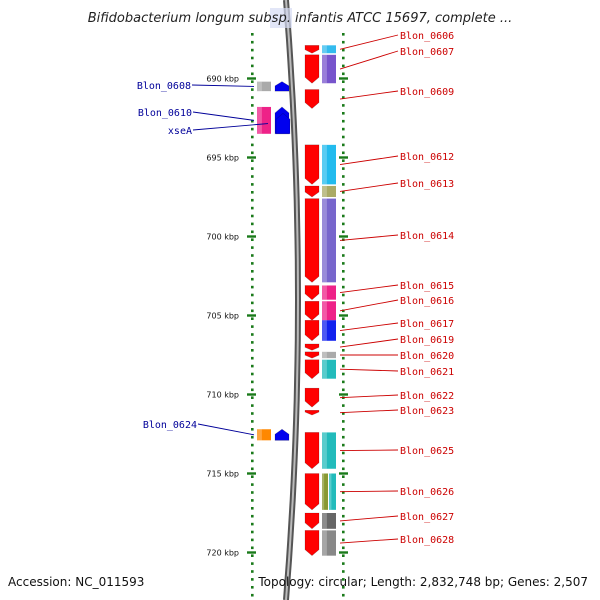  Describe the element at coordinates (427, 517) in the screenshot. I see `gene-label: Blon_0627` at that location.